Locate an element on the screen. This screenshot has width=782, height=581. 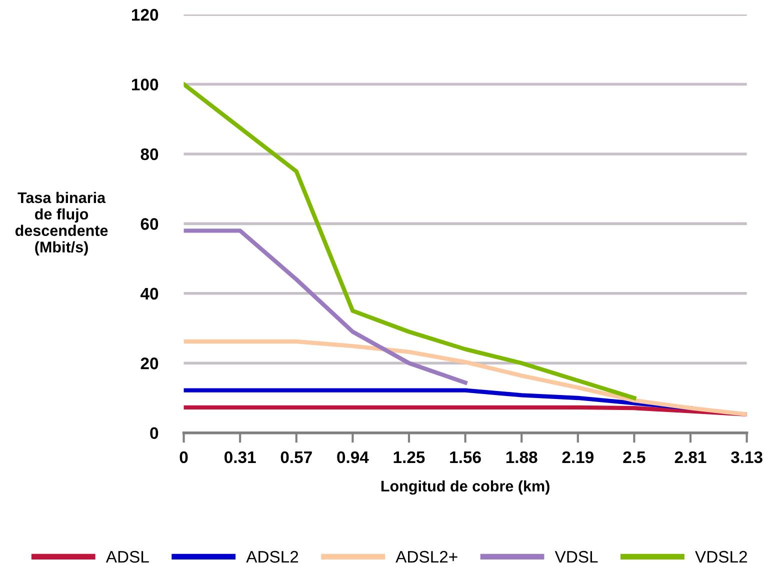
x-tick-label: 1.25 is located at coordinates (409, 457).